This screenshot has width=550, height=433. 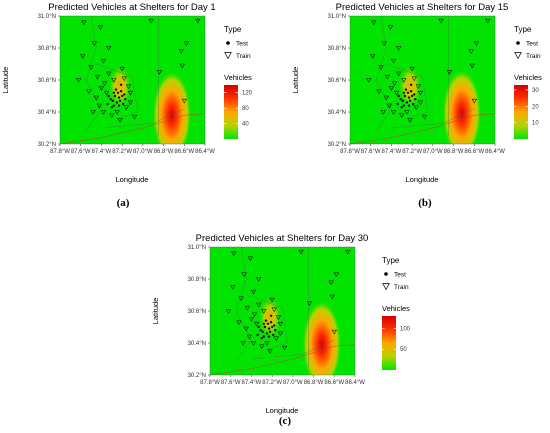 I want to click on y-axis-label: Latitude, so click(x=295, y=80).